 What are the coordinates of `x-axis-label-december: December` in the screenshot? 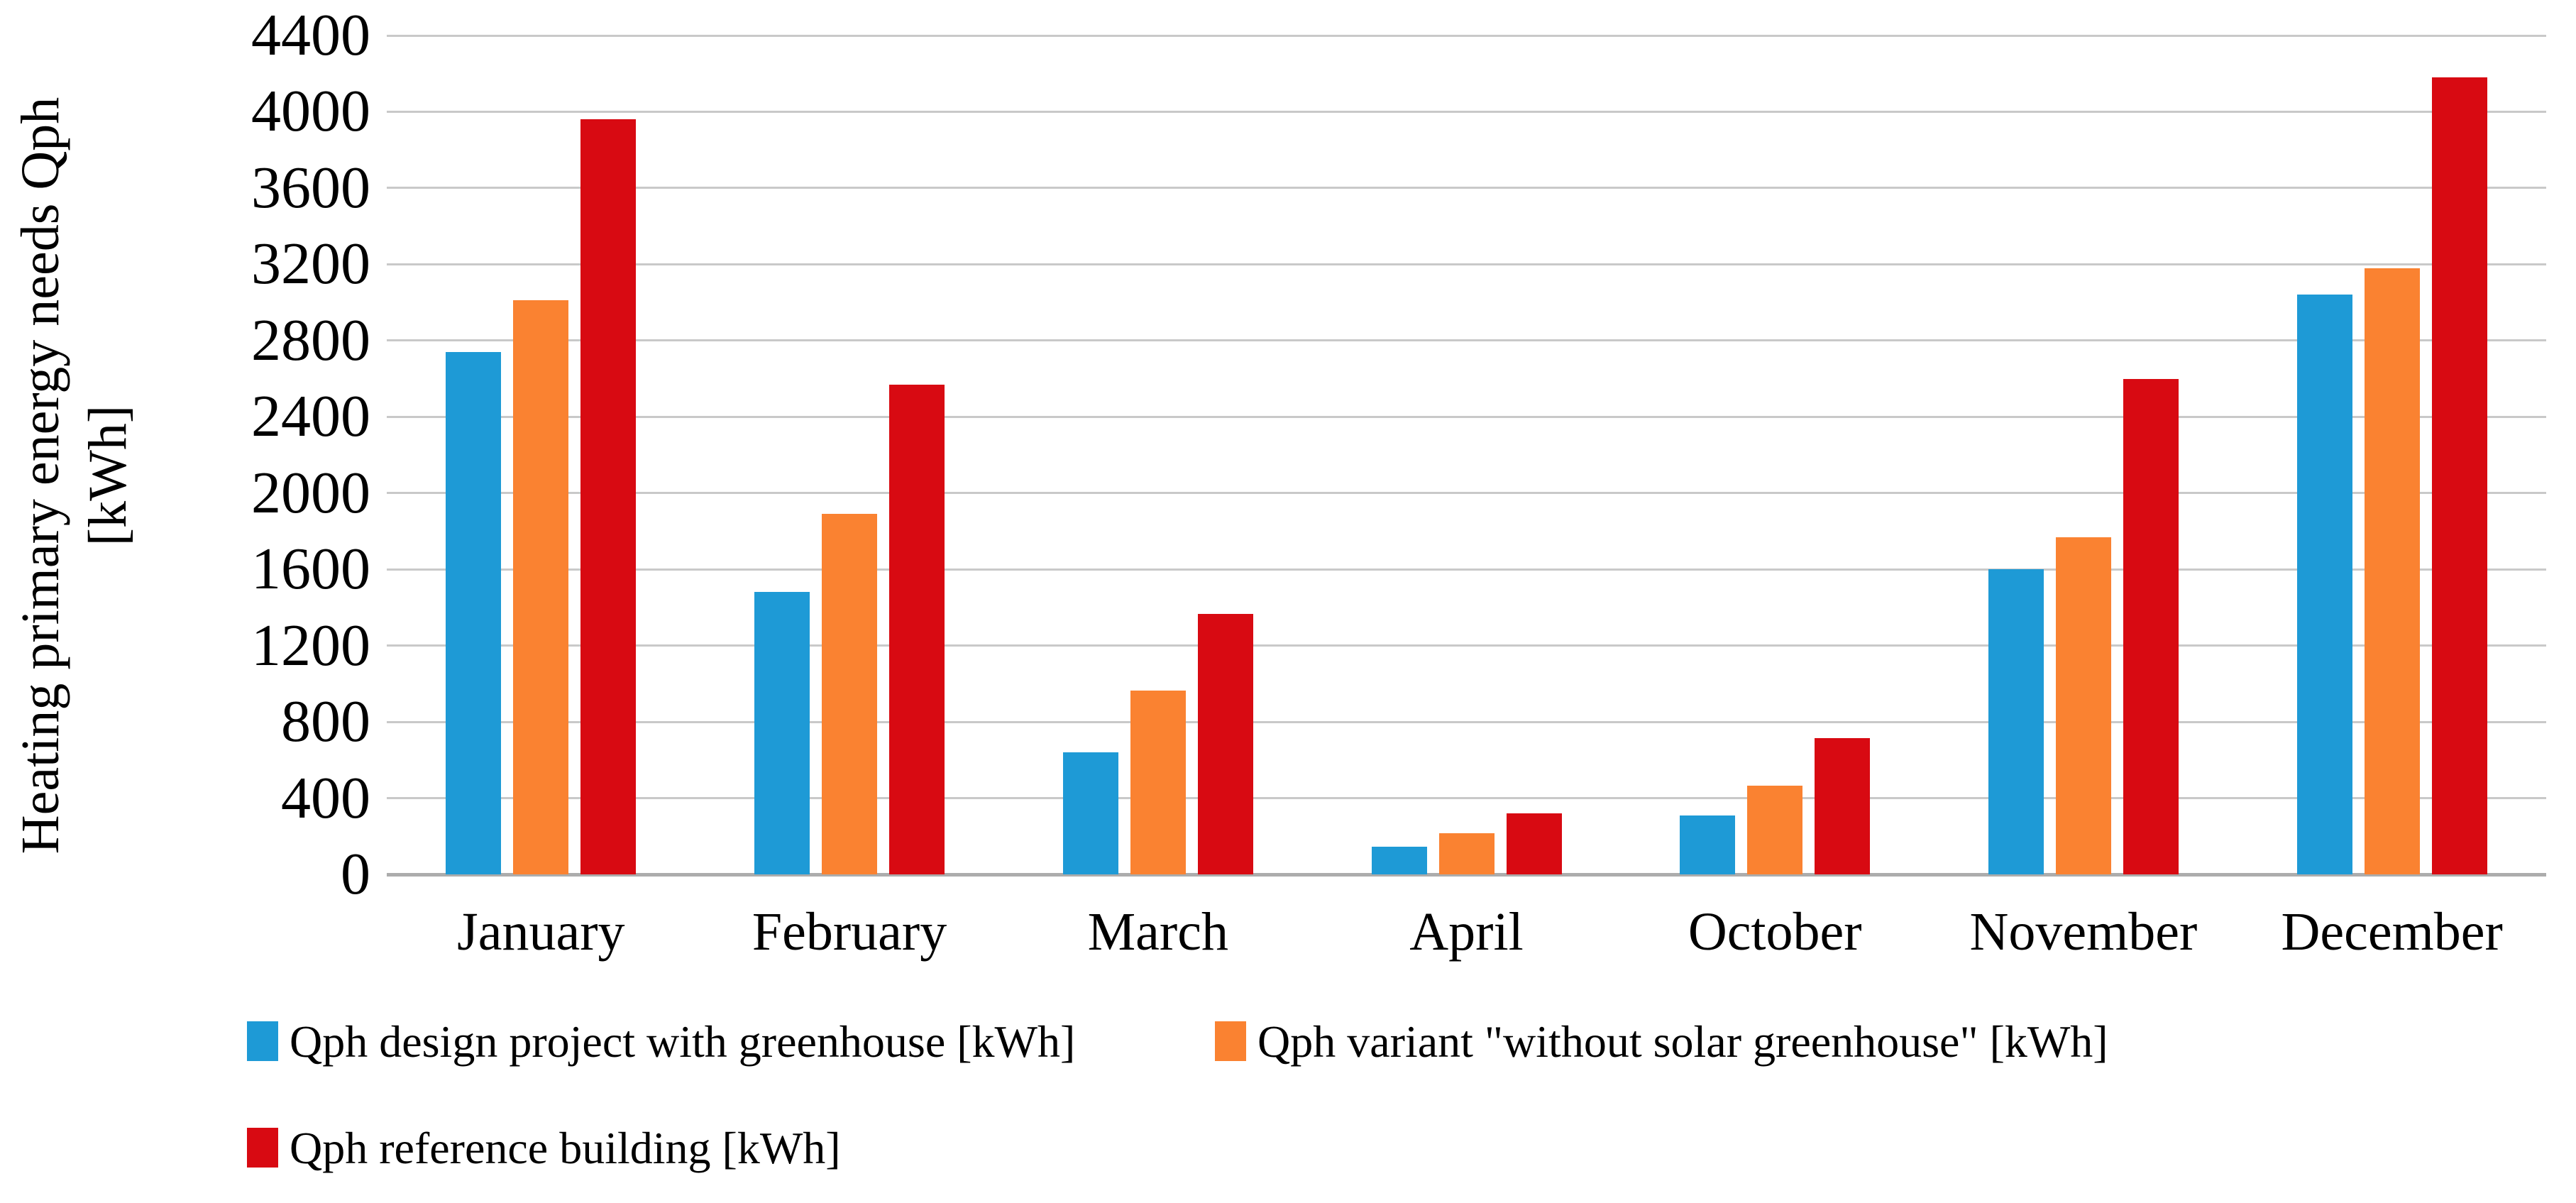 It's located at (2392, 932).